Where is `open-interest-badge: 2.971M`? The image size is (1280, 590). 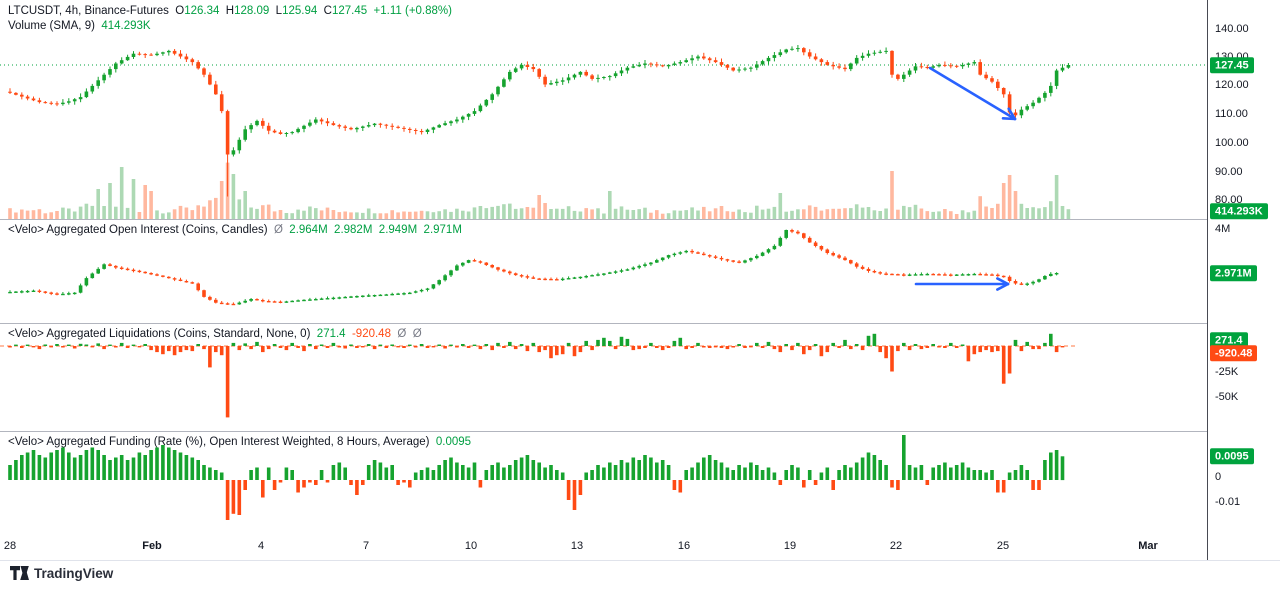
open-interest-badge: 2.971M is located at coordinates (1233, 273).